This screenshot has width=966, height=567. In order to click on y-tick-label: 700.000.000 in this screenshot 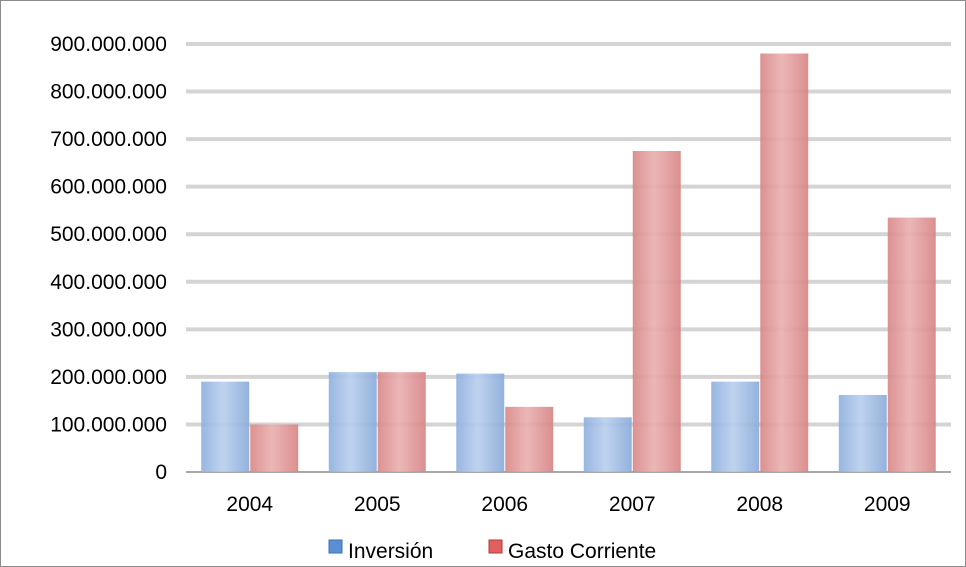, I will do `click(108, 139)`.